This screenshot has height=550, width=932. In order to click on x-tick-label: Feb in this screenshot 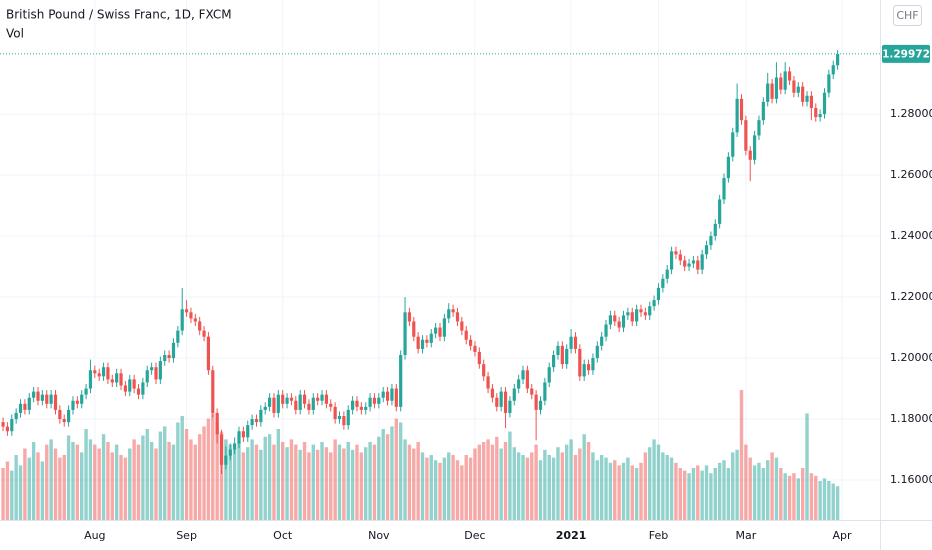, I will do `click(658, 535)`.